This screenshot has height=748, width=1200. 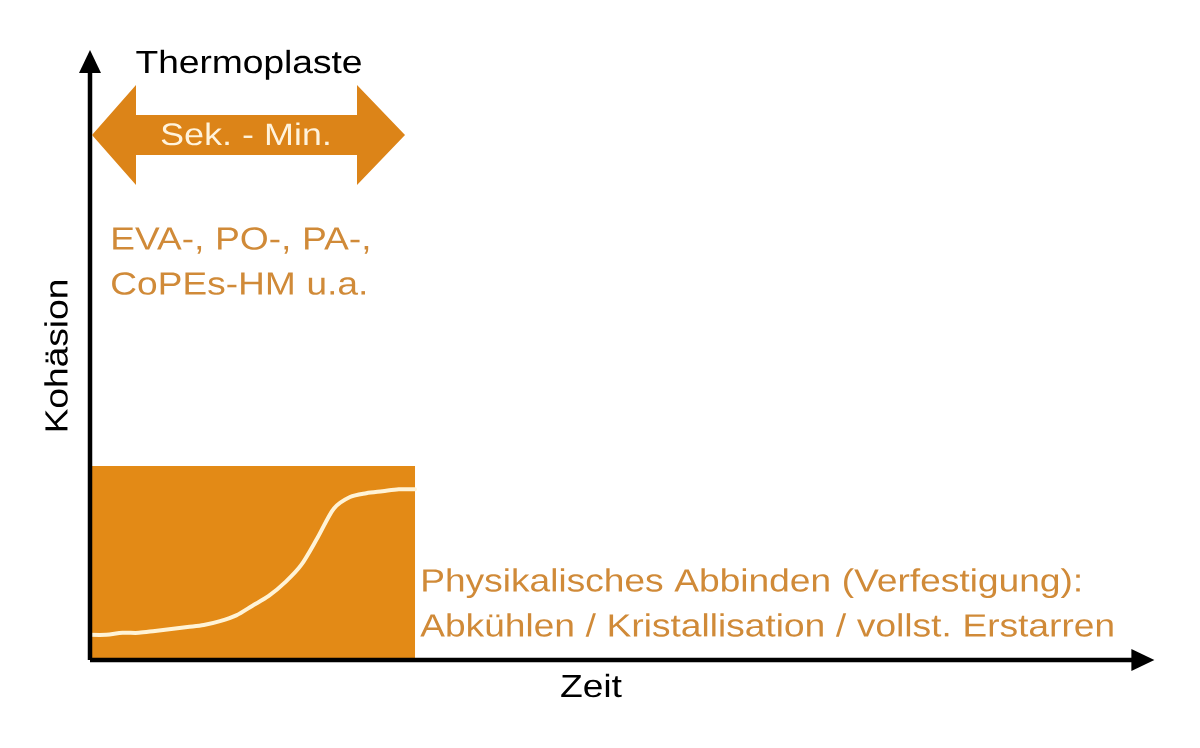 I want to click on x-axis-title: Zeit, so click(x=591, y=685).